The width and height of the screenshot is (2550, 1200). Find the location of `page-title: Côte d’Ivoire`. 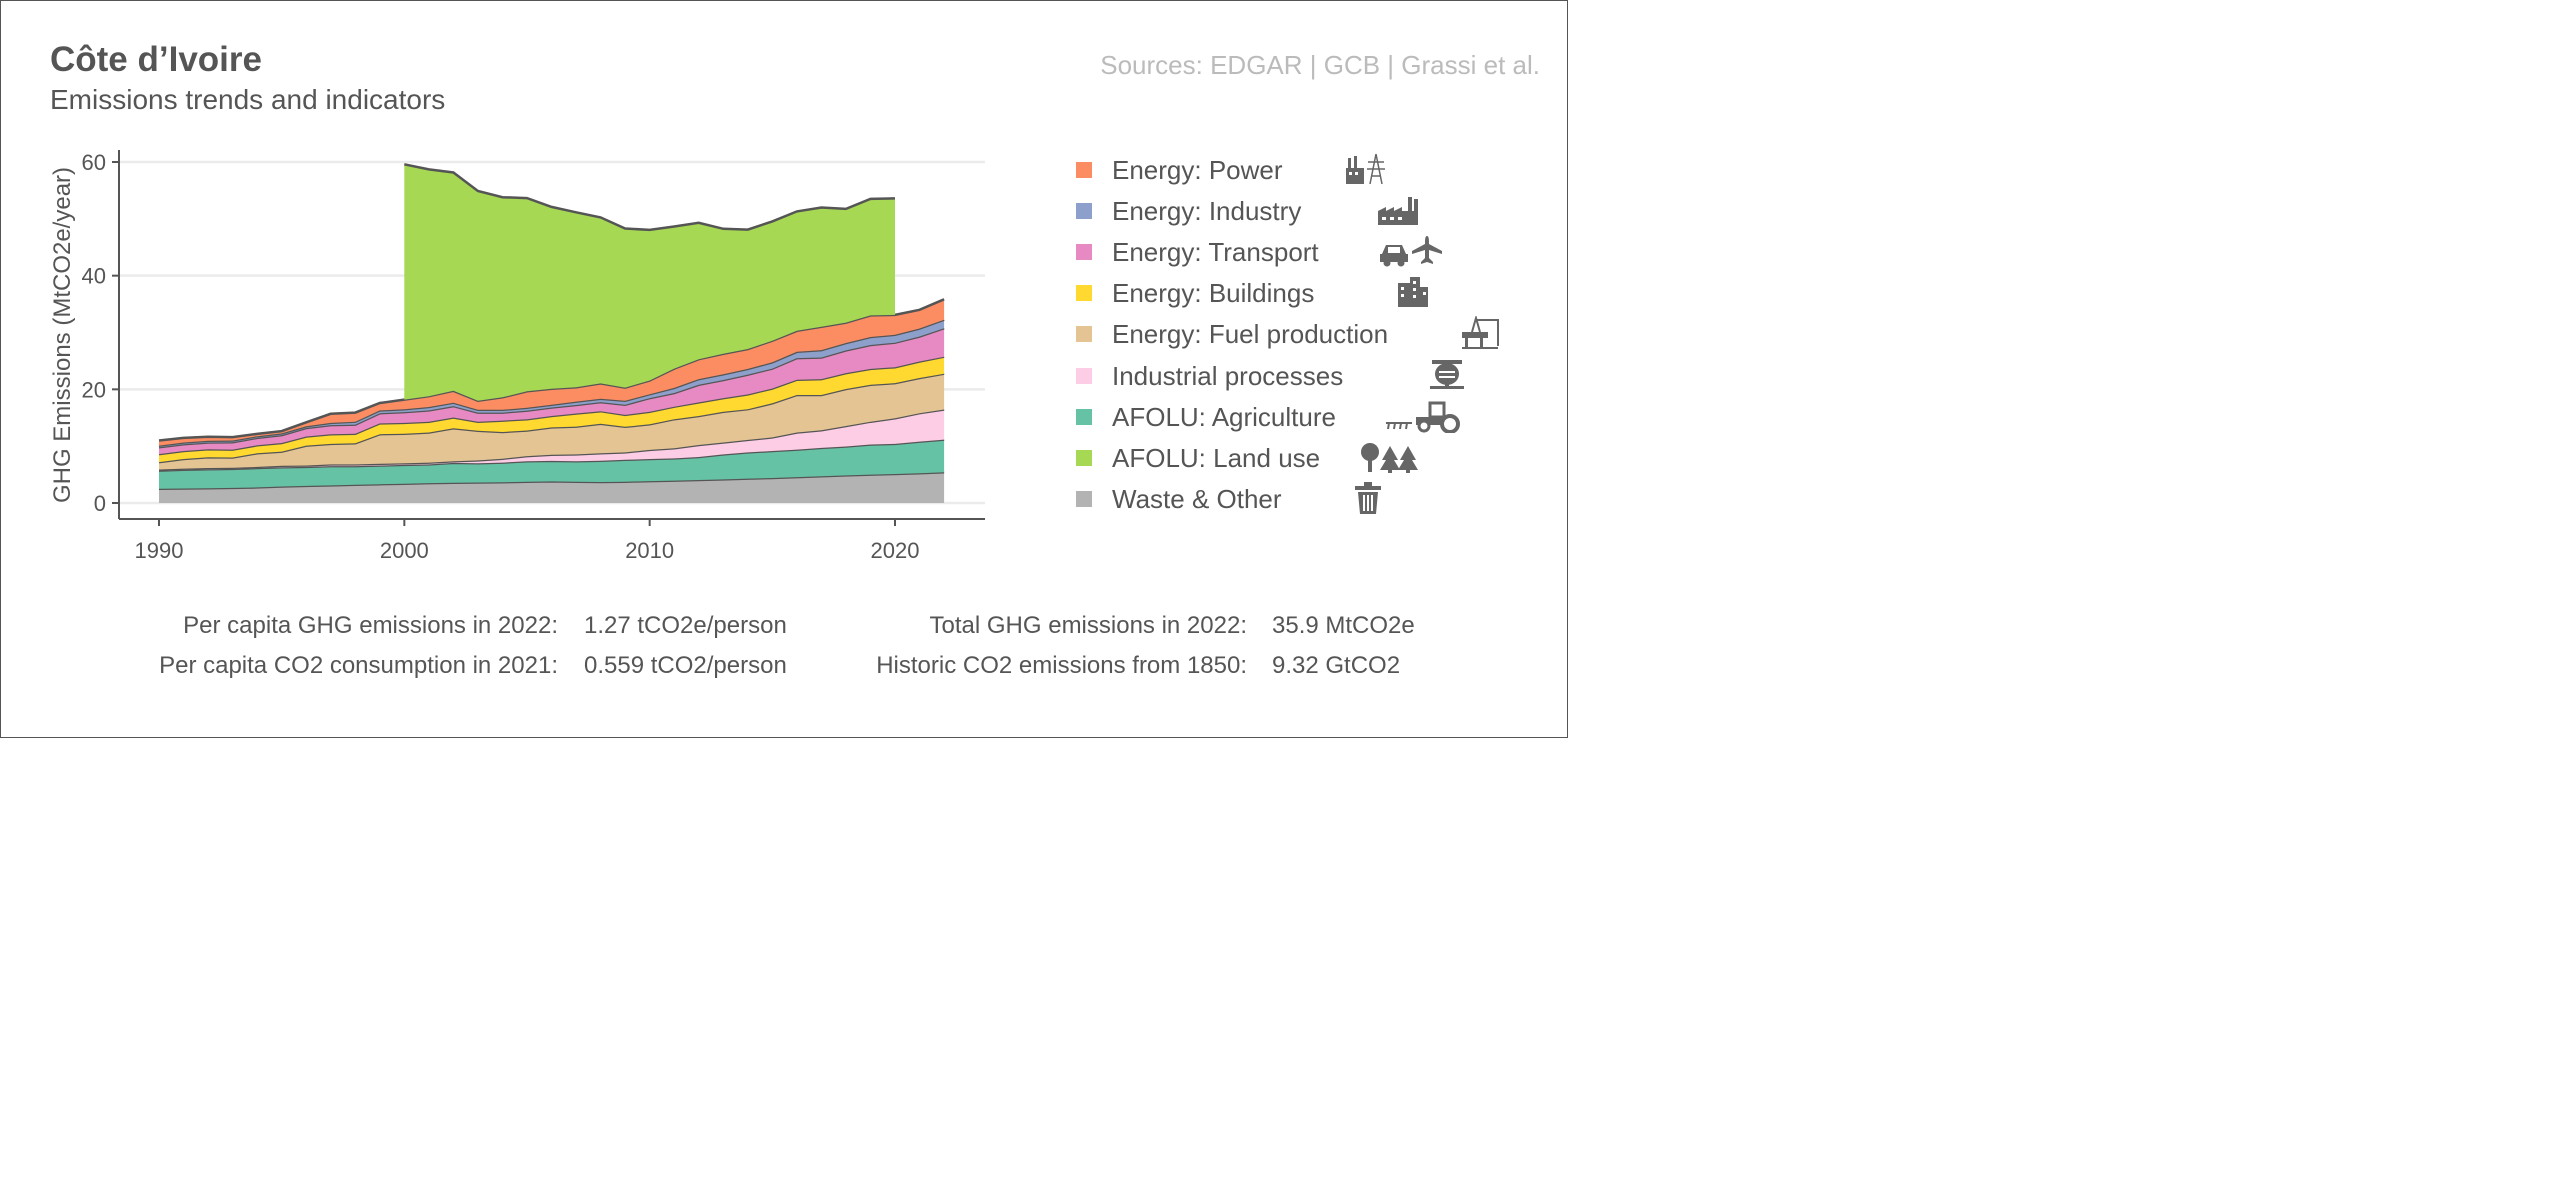

page-title: Côte d’Ivoire is located at coordinates (156, 59).